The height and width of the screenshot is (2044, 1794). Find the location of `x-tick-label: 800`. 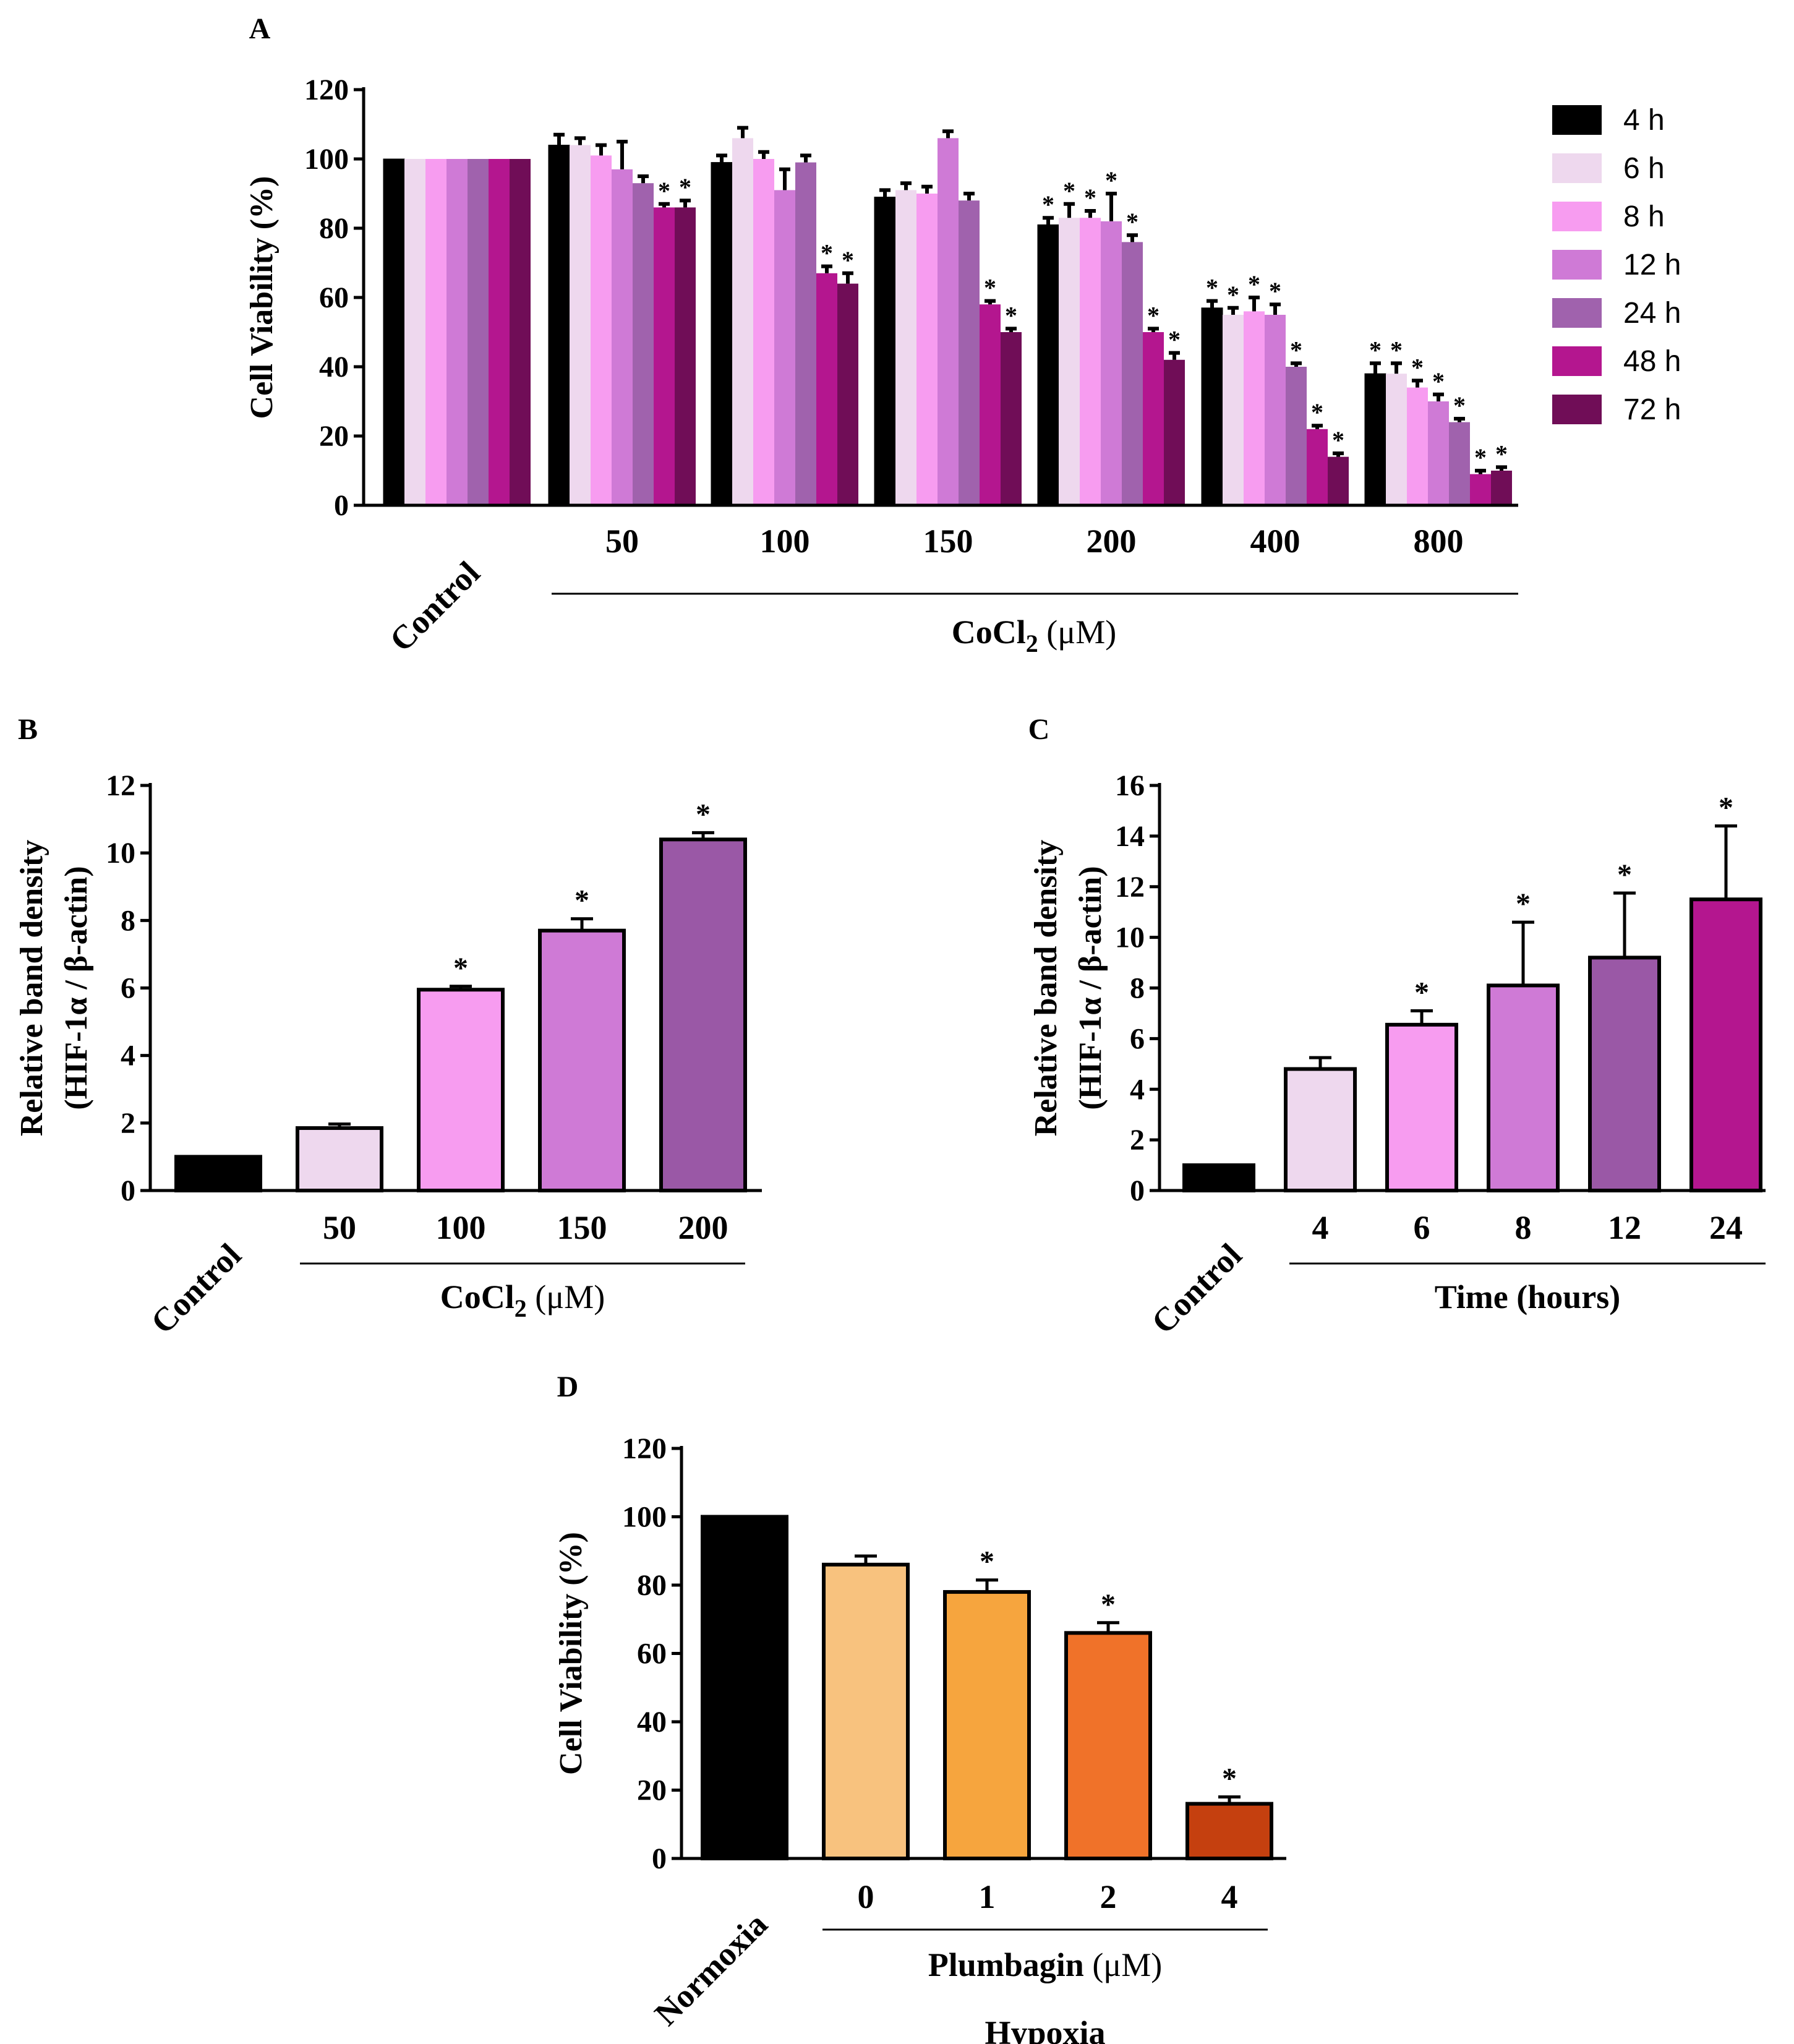

x-tick-label: 800 is located at coordinates (1439, 542).